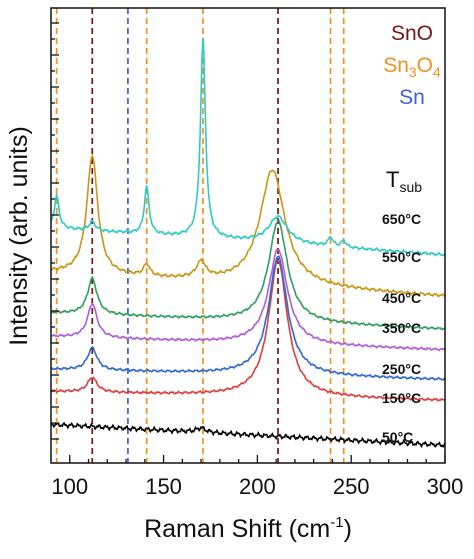 This screenshot has height=559, width=474. I want to click on x-axis-title: Raman Shift (cm-1), so click(248, 528).